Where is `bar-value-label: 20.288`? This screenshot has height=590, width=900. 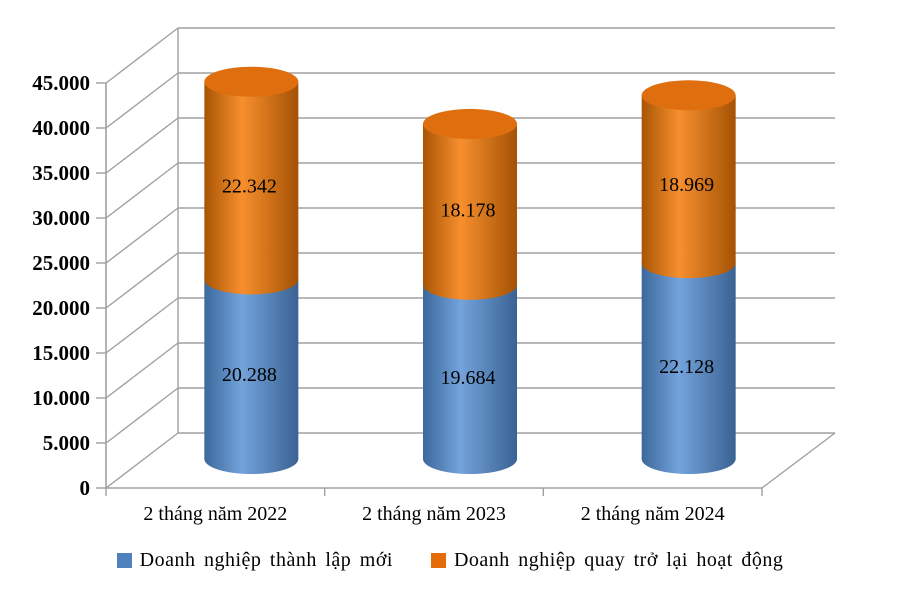
bar-value-label: 20.288 is located at coordinates (249, 375).